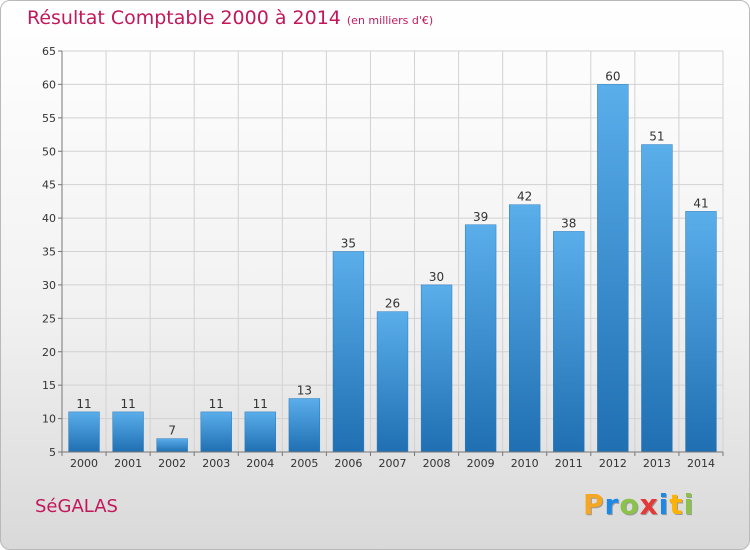 Image resolution: width=750 pixels, height=550 pixels. I want to click on x-tick-label: 2005, so click(304, 463).